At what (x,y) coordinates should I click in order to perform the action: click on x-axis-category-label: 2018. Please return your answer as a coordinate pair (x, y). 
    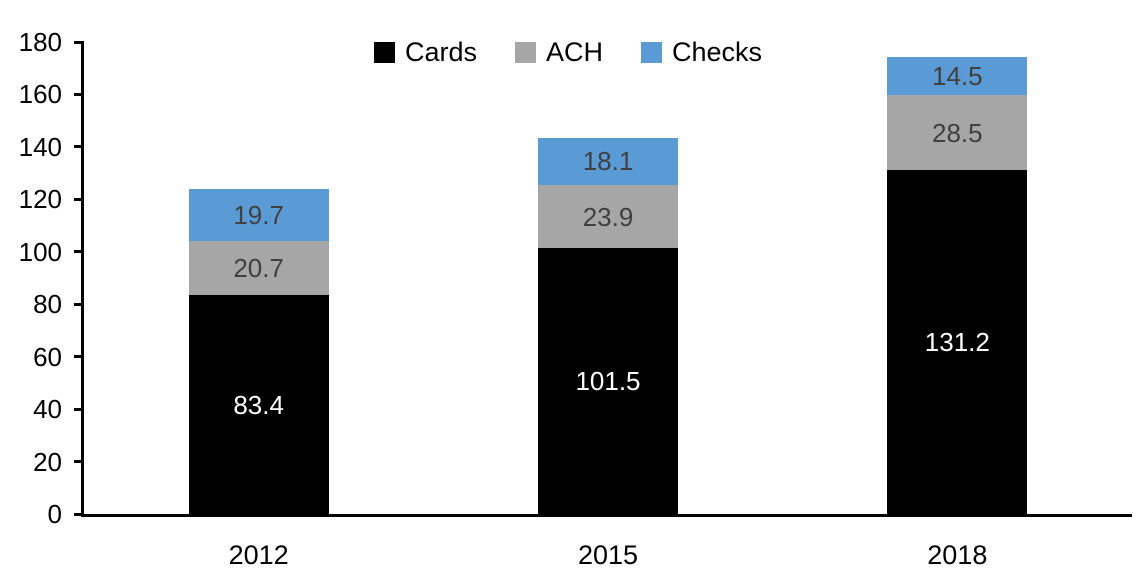
    Looking at the image, I should click on (957, 555).